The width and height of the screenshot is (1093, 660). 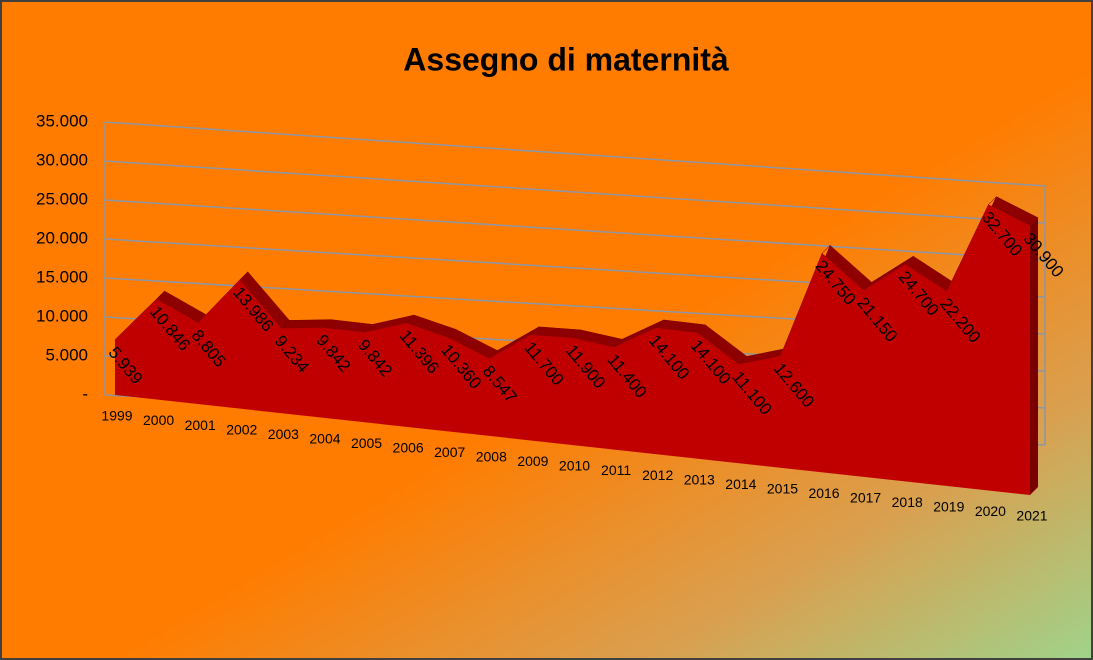 I want to click on x-tick-label: 2015, so click(x=782, y=488).